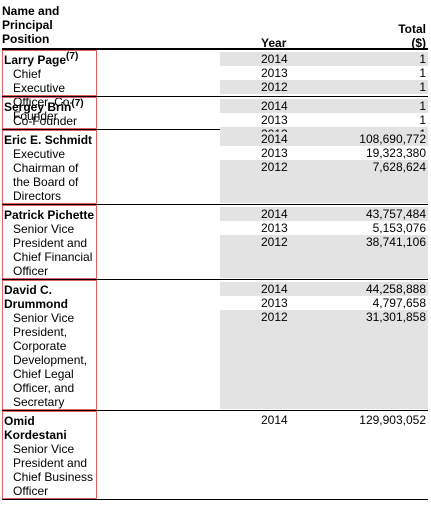  I want to click on position-title-line: Co-Founder, so click(45, 121).